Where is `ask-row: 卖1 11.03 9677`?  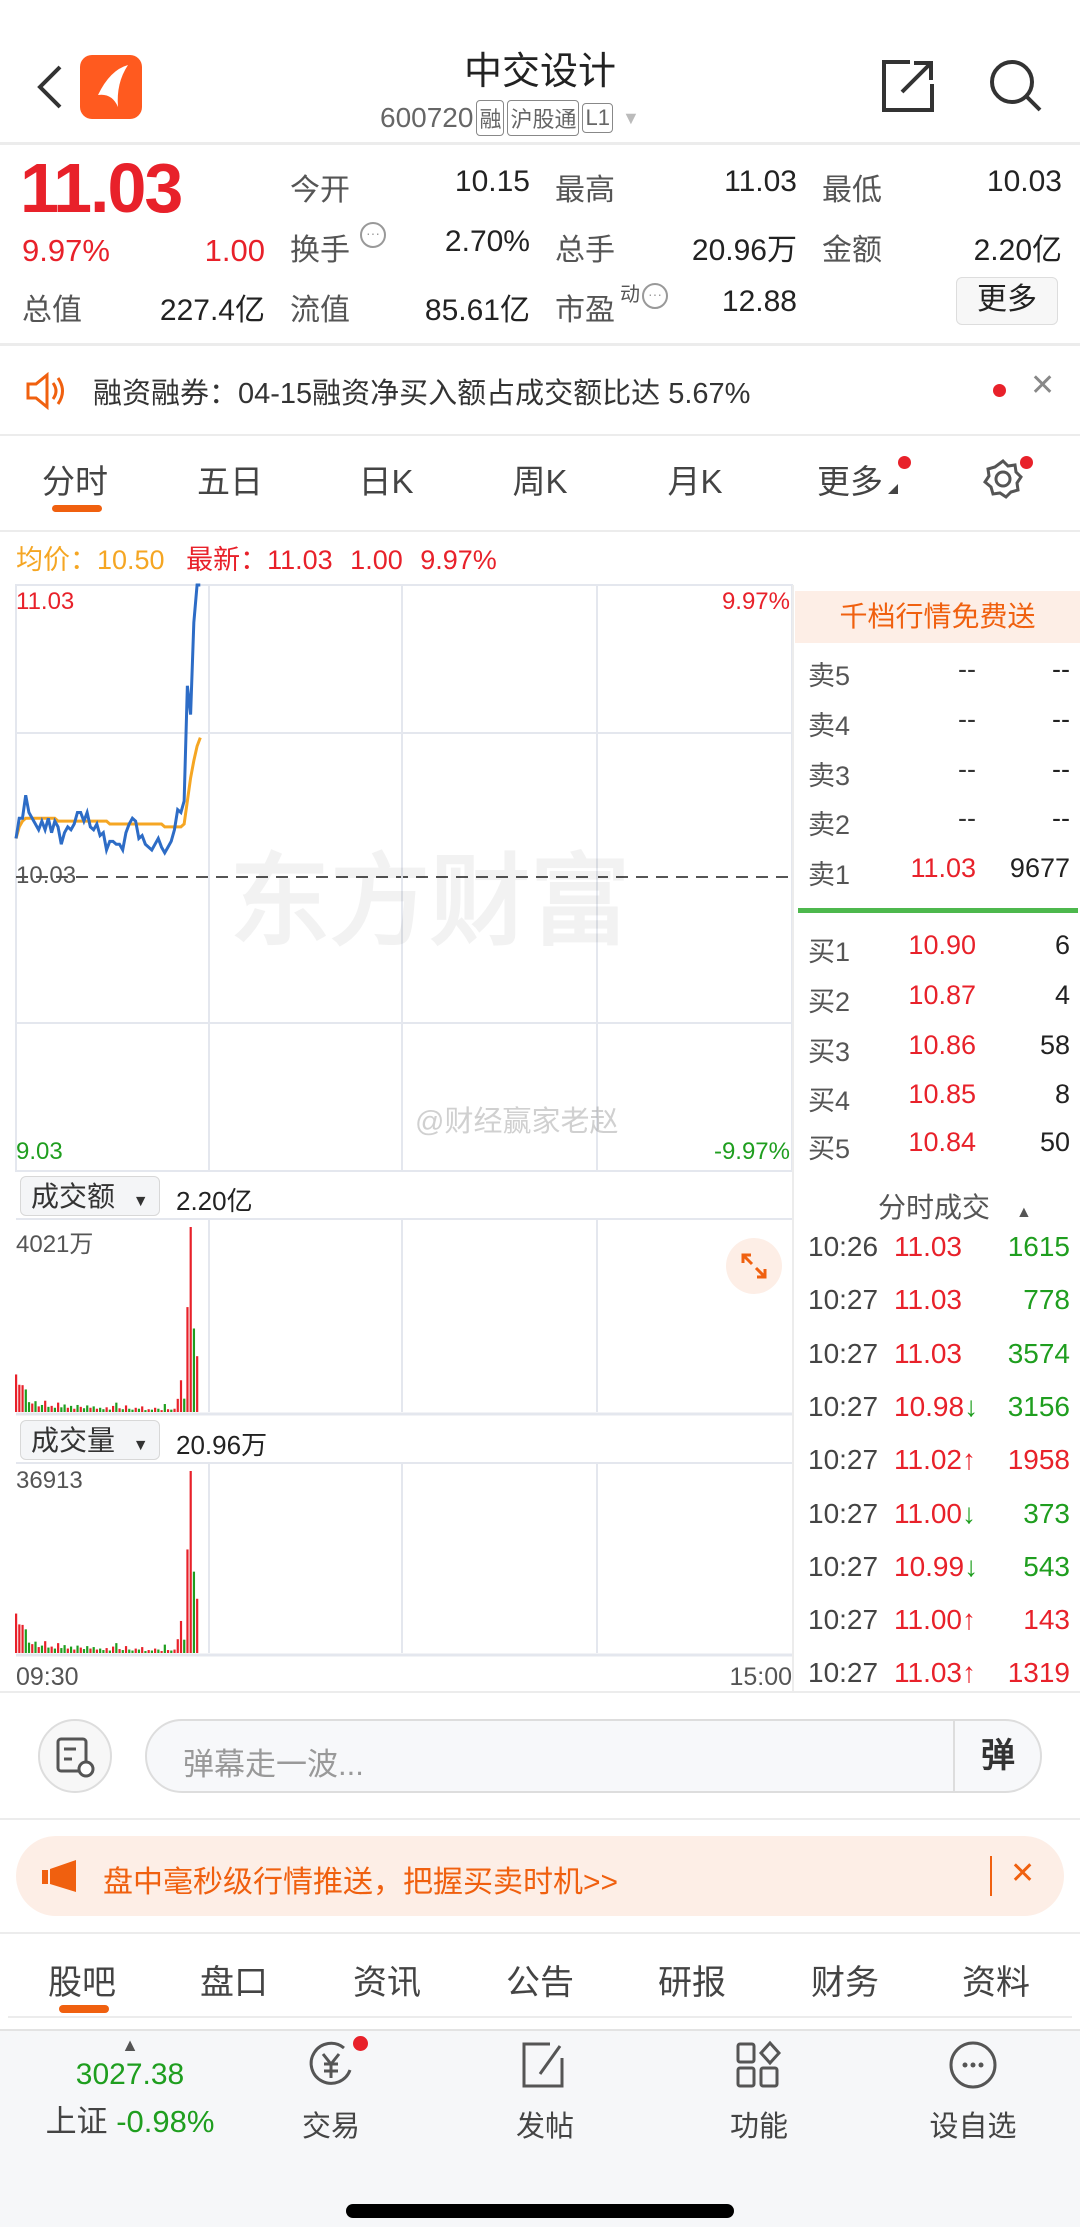
ask-row: 卖1 11.03 9677 is located at coordinates (939, 871).